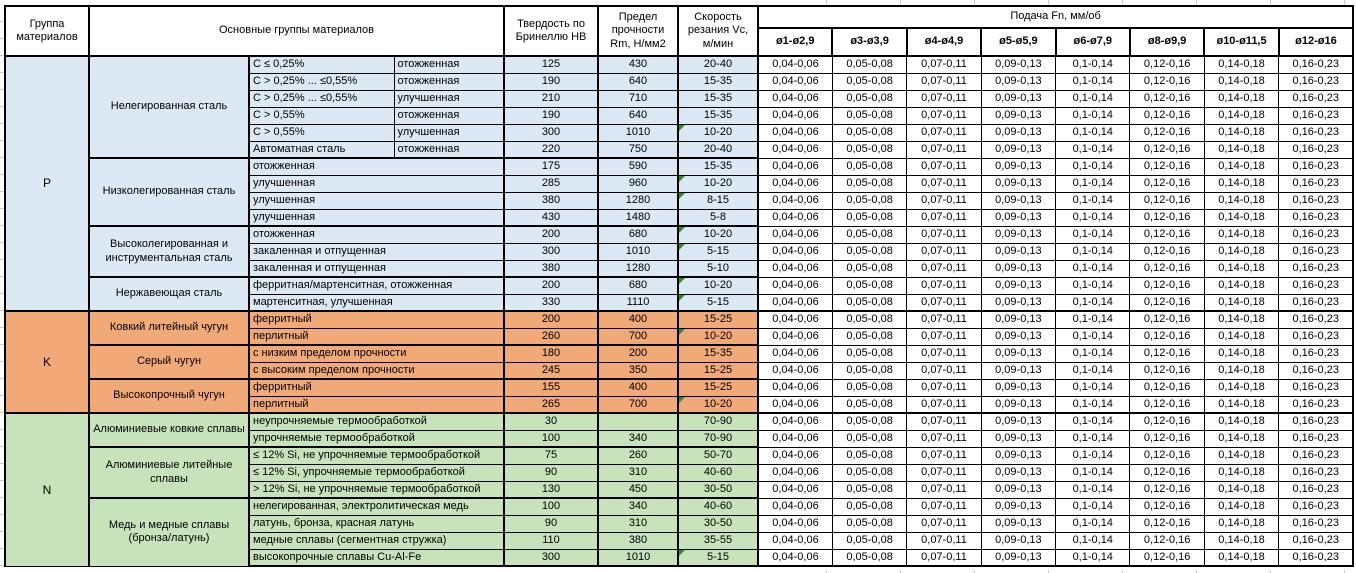  What do you see at coordinates (1316, 42) in the screenshot?
I see `header-feed-d12: ø12-ø16` at bounding box center [1316, 42].